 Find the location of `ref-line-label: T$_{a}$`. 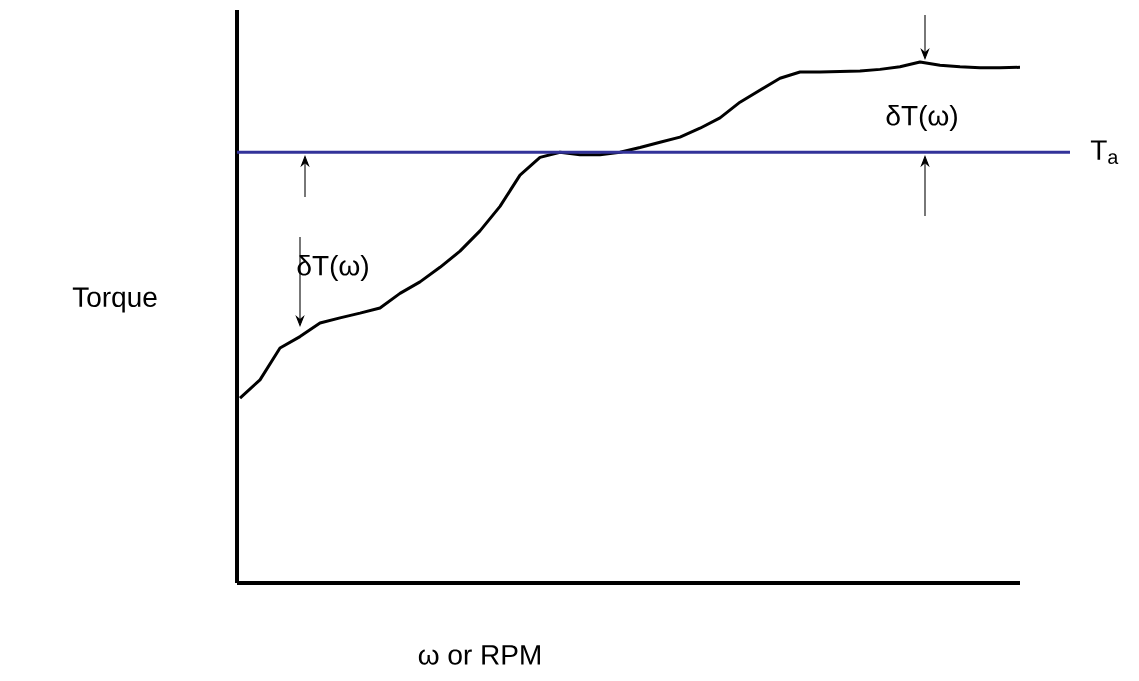

ref-line-label: T$_{a}$ is located at coordinates (1104, 152).